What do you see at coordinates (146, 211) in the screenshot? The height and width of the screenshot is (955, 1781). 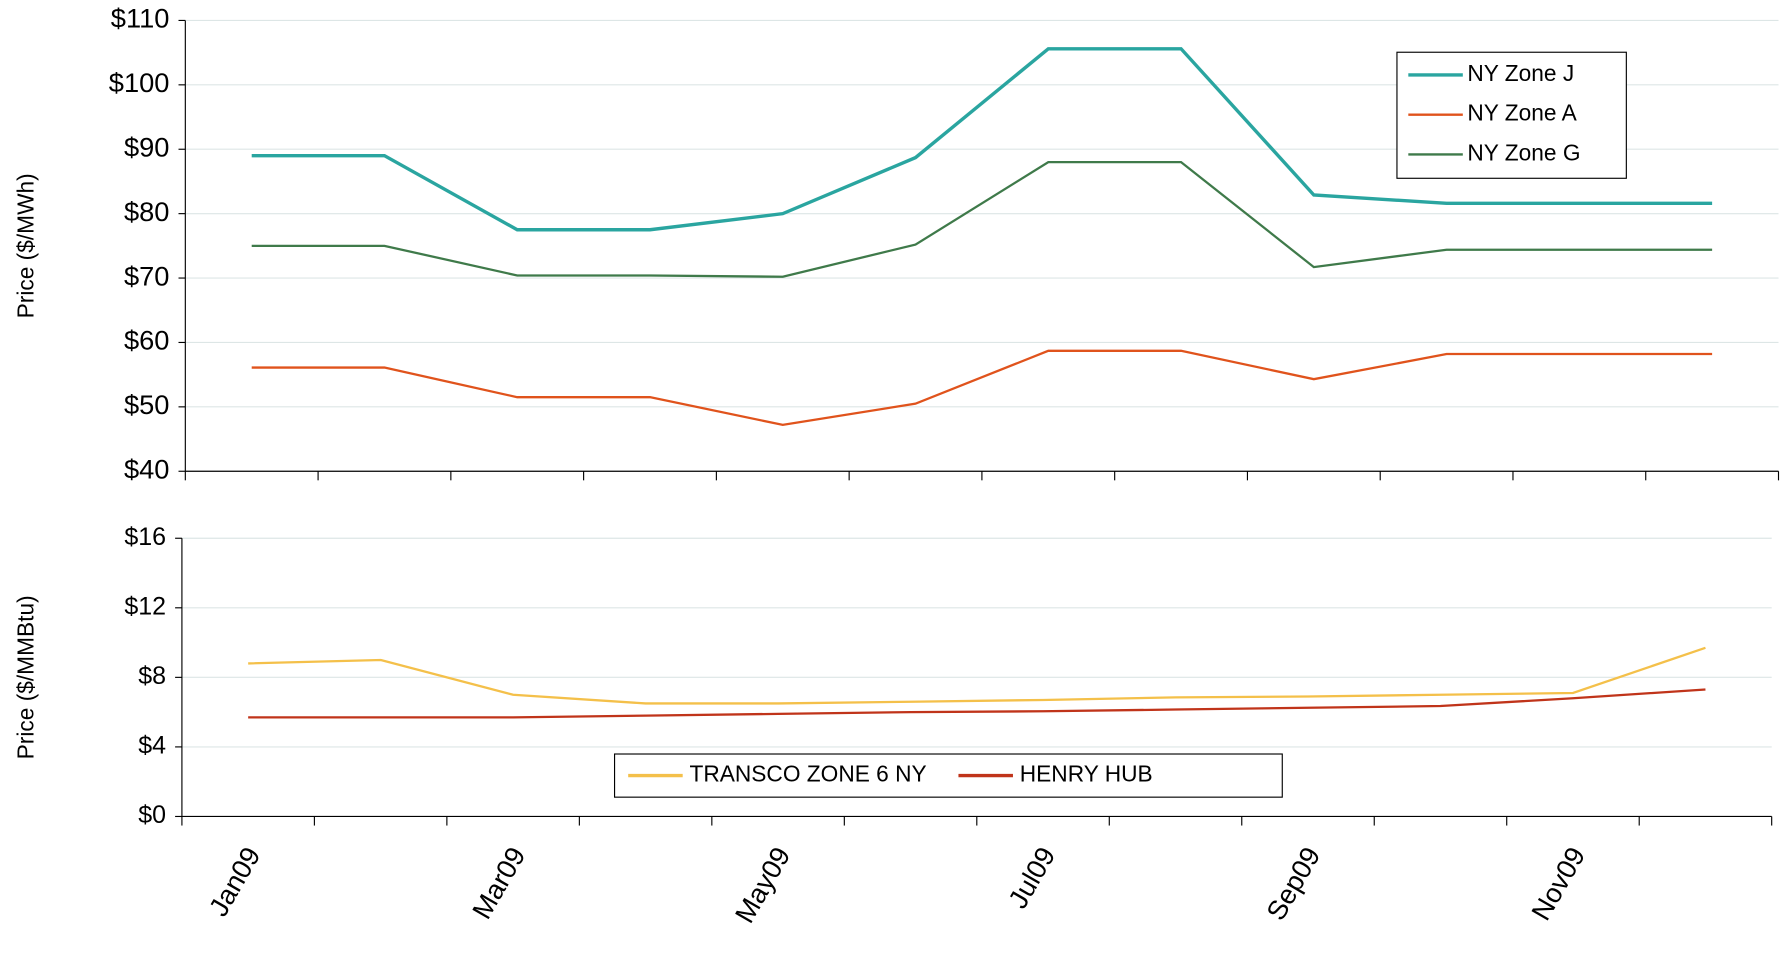 I see `y-tick-label: $80` at bounding box center [146, 211].